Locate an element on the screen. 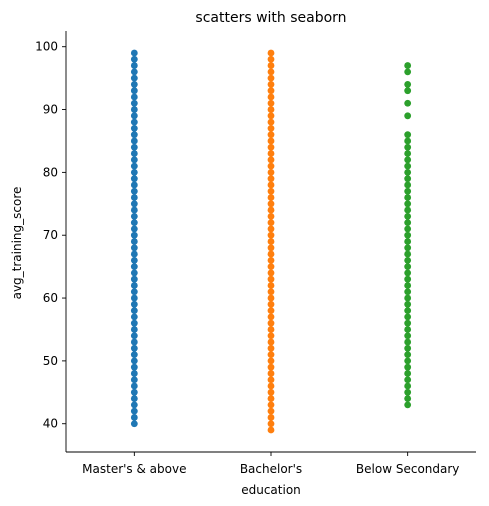  x-tick-label: Below Secondary is located at coordinates (407, 469).